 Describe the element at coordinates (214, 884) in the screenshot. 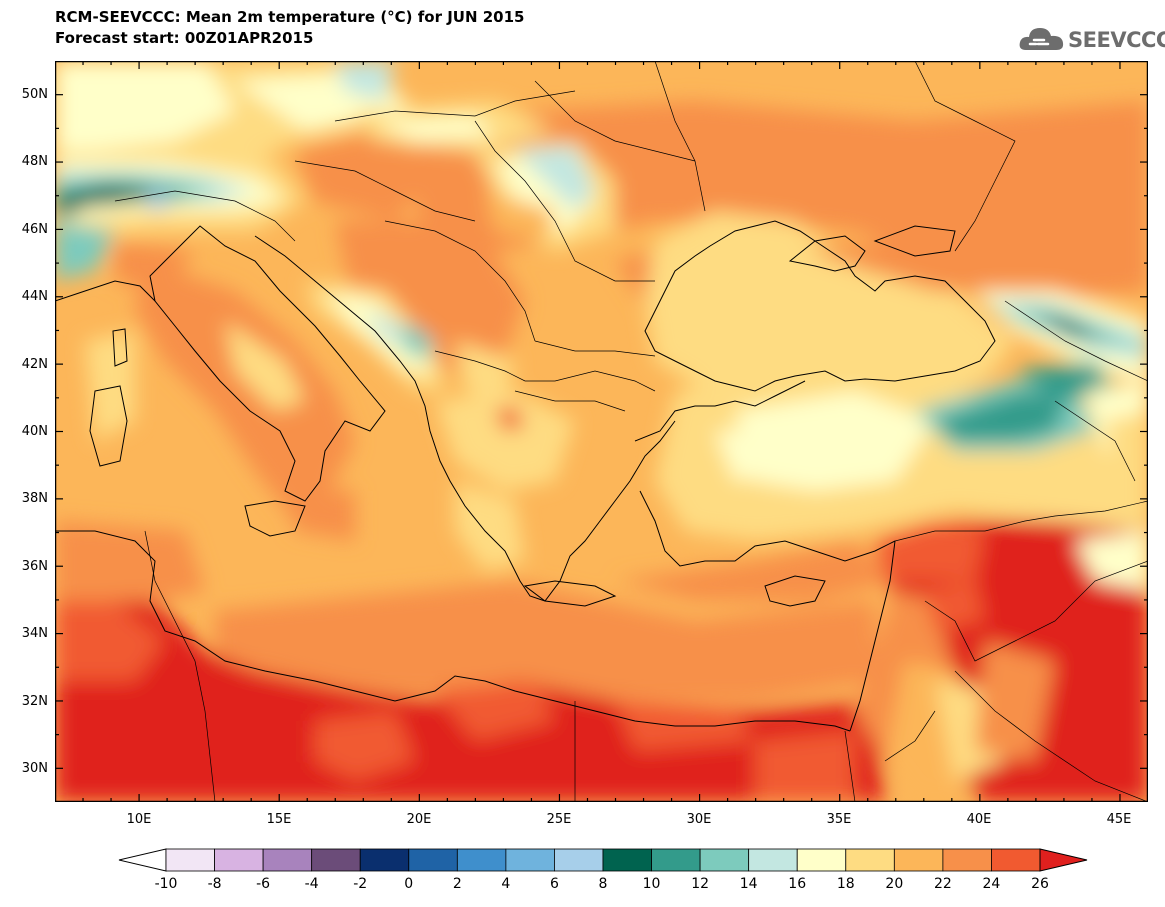

I see `colorbar-label: -8` at that location.